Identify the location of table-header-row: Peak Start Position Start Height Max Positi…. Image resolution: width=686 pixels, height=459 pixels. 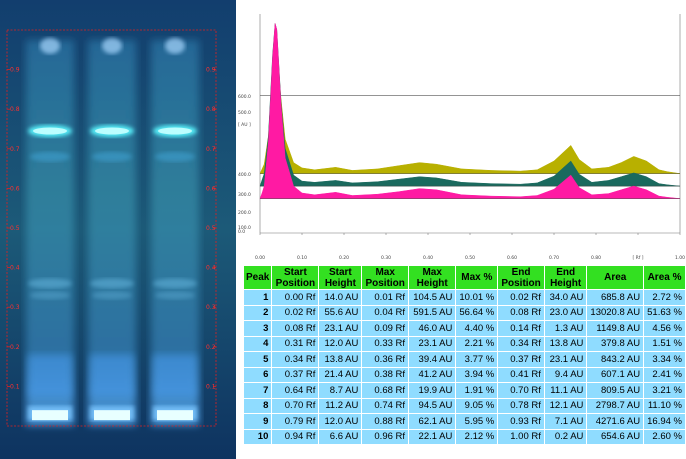
(464, 277).